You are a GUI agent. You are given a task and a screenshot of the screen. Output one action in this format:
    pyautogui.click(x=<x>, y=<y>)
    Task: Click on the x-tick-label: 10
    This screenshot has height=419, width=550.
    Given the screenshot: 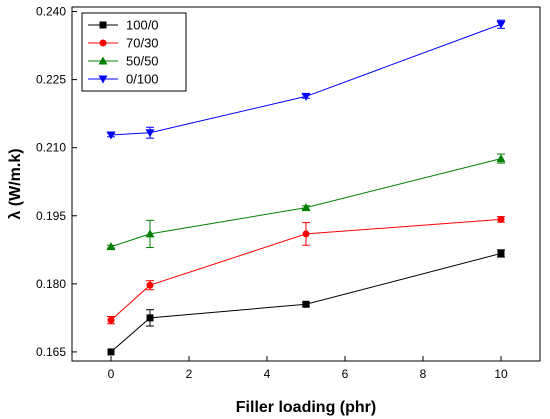 What is the action you would take?
    pyautogui.click(x=501, y=374)
    